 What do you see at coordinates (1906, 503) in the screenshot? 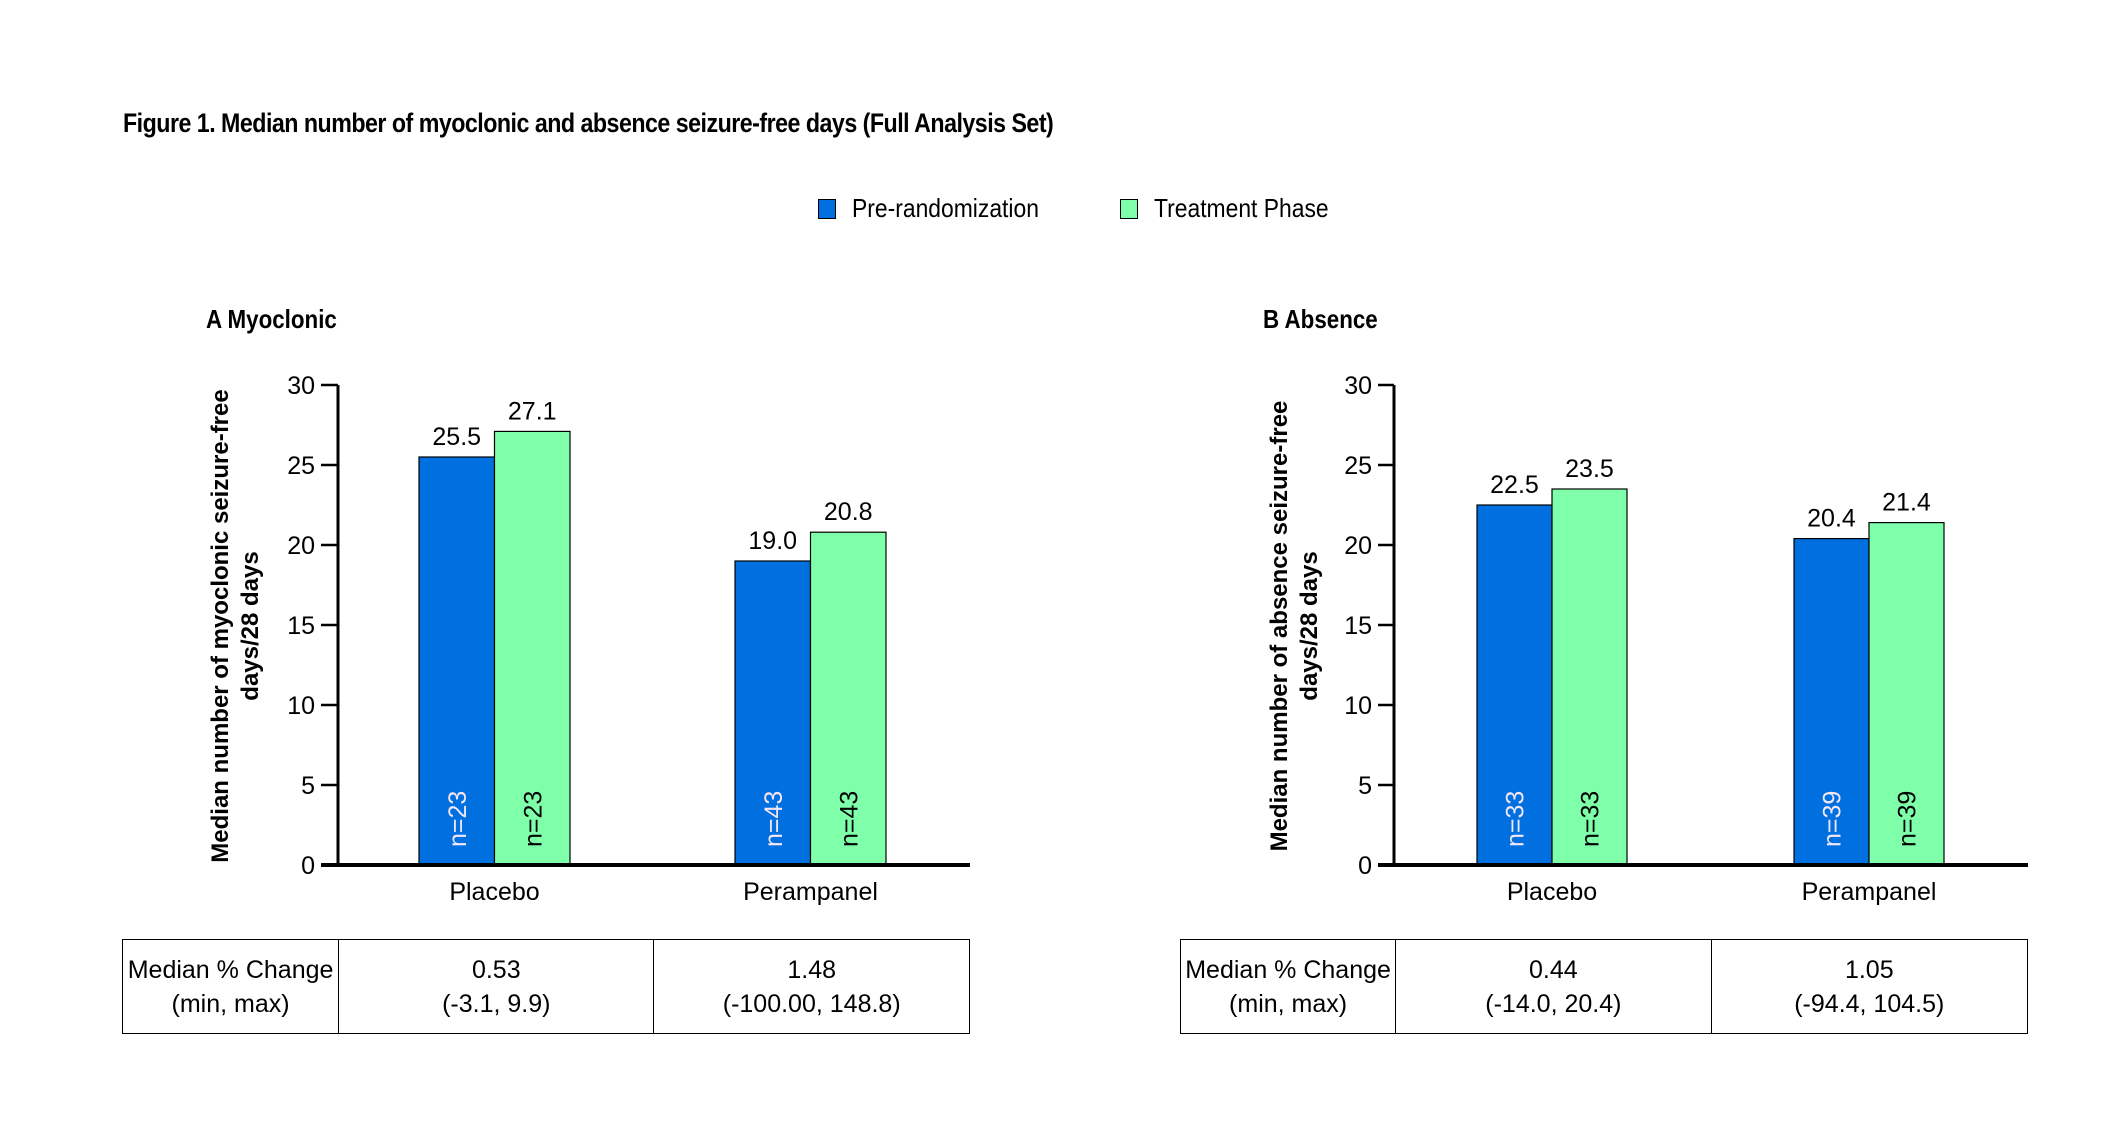
I see `bar-value-label: 21.4` at bounding box center [1906, 503].